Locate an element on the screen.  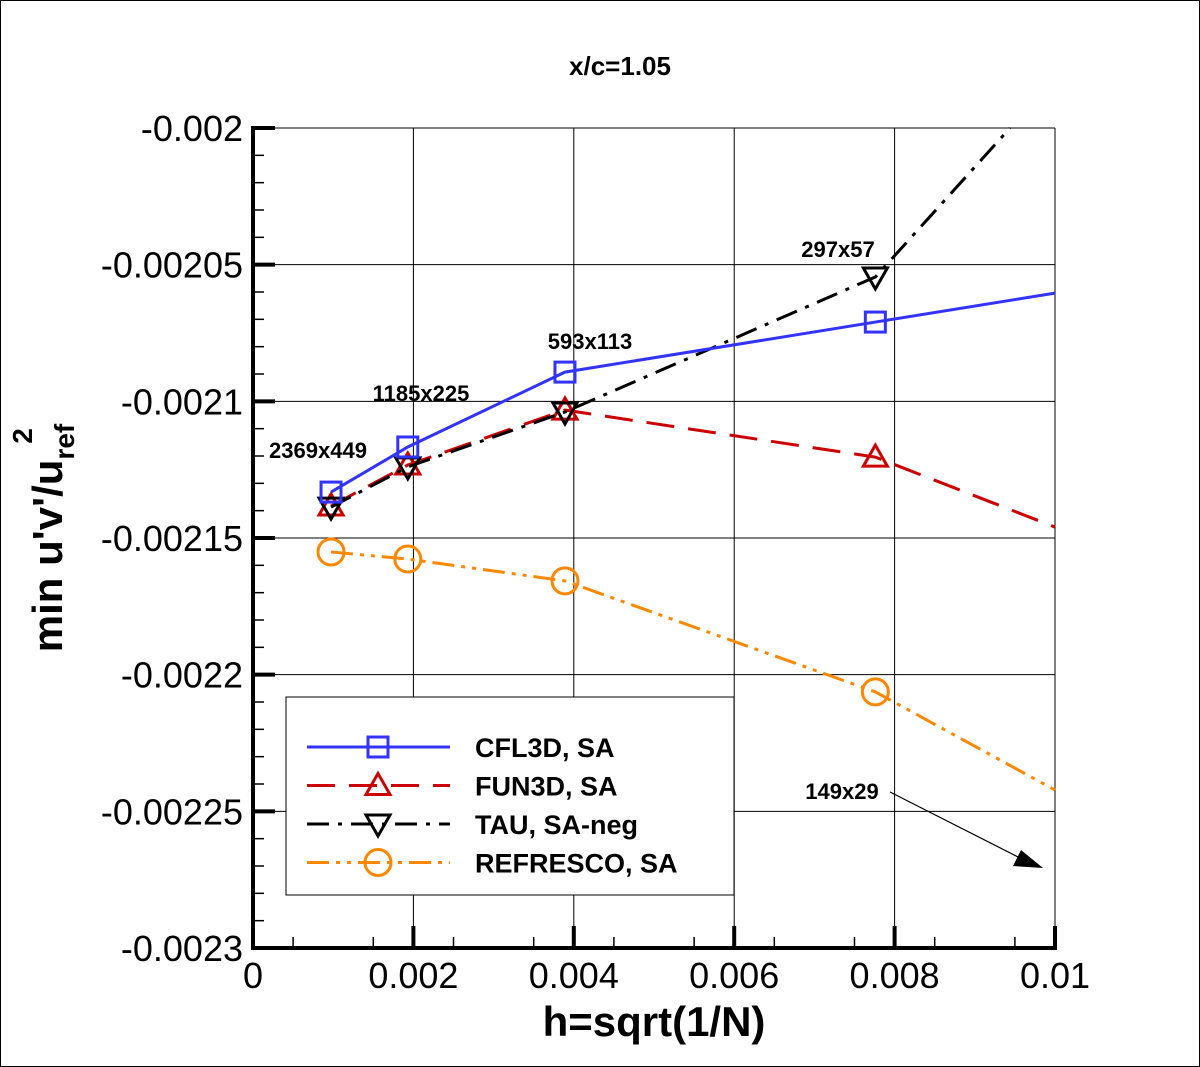
y-tick-label: -0.00205 is located at coordinates (172, 265).